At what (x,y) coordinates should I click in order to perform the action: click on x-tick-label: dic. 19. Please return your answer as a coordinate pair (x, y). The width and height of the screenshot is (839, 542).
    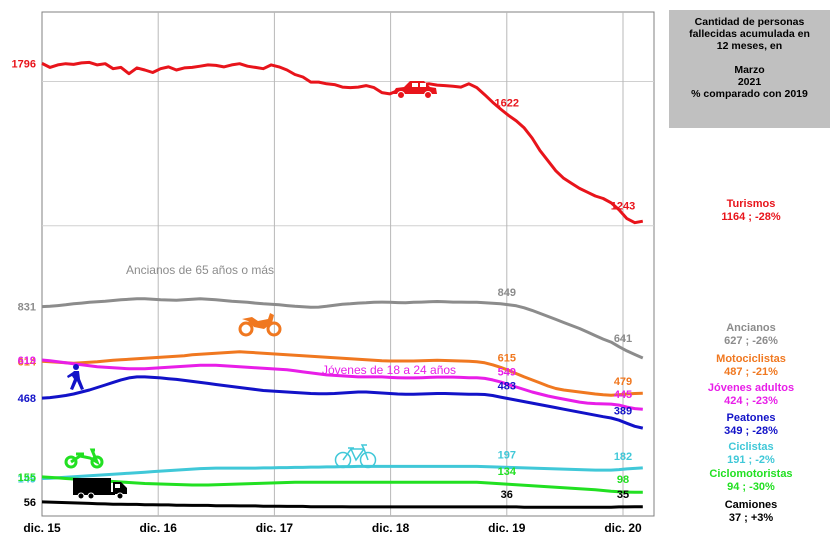
    Looking at the image, I should click on (507, 528).